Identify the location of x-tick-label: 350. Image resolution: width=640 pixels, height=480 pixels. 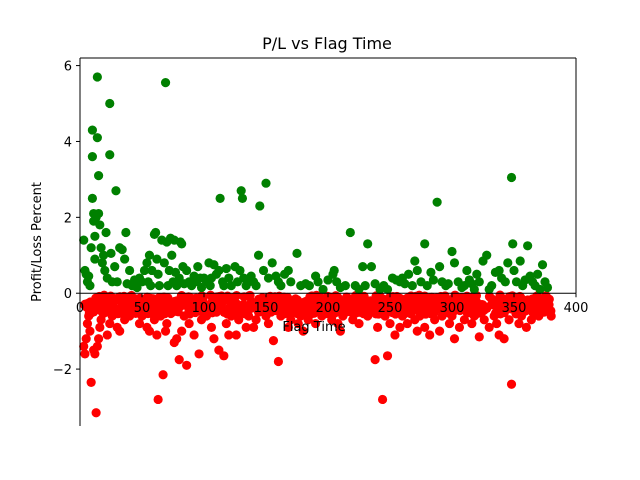
(514, 308).